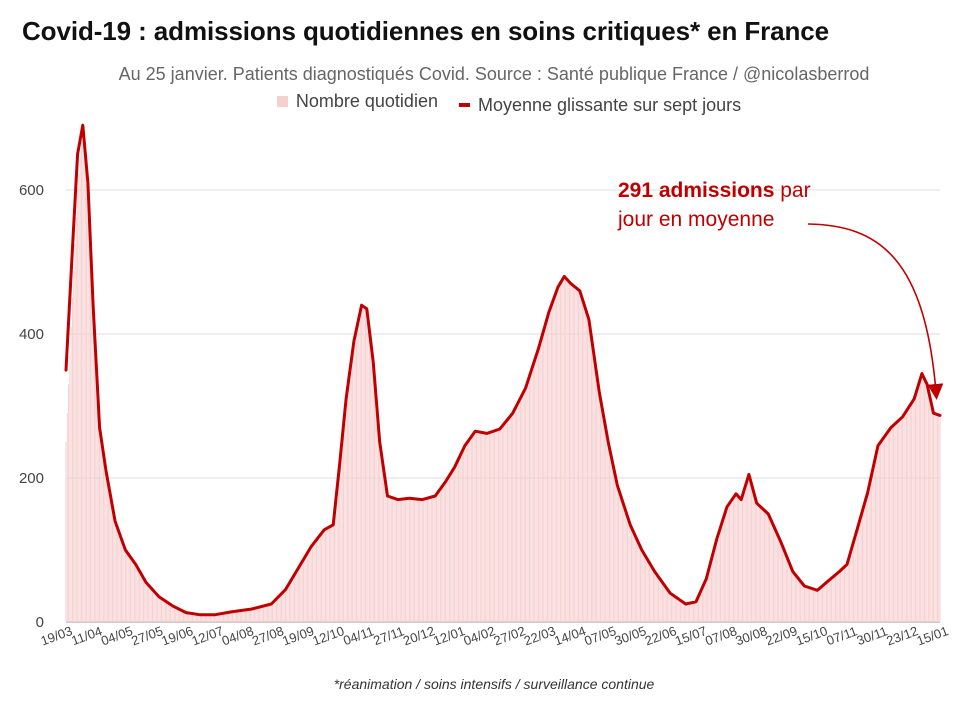 The width and height of the screenshot is (958, 702). Describe the element at coordinates (31, 406) in the screenshot. I see `y-axis-ticks: 0 200 400 600` at that location.